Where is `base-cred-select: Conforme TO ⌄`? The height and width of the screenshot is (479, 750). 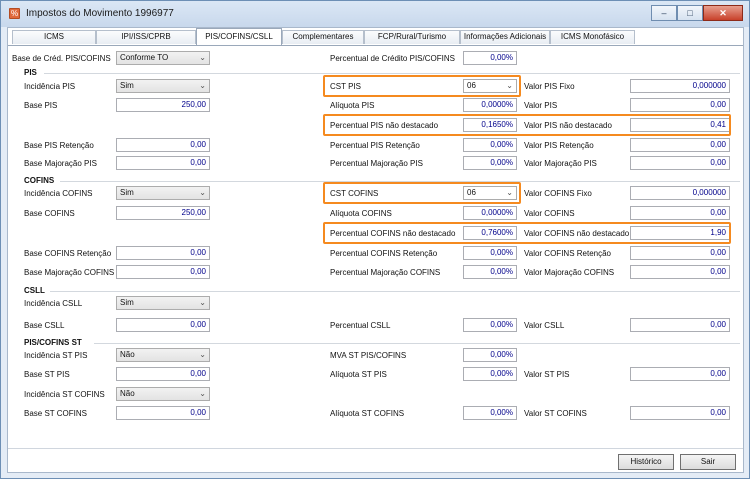
base-cred-select: Conforme TO ⌄ is located at coordinates (163, 58).